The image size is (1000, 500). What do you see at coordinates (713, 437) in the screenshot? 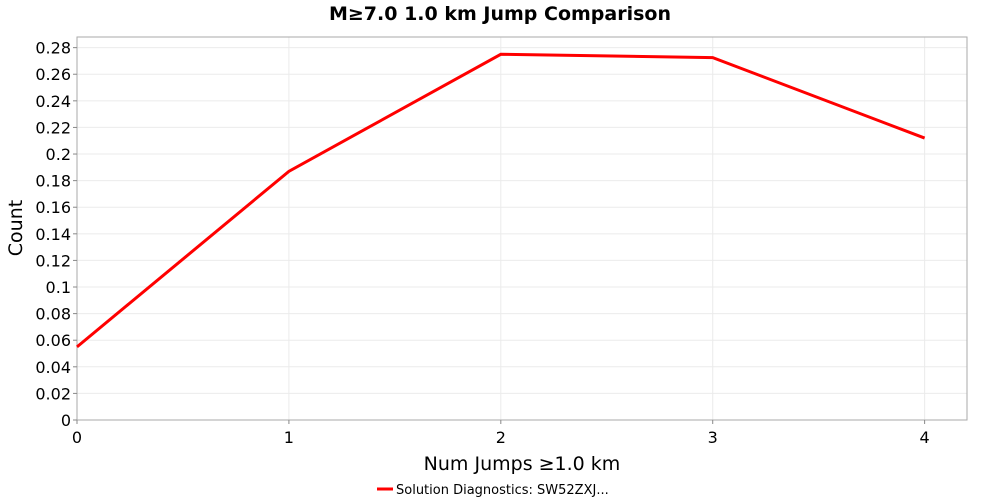
I see `x-tick-label: 3` at bounding box center [713, 437].